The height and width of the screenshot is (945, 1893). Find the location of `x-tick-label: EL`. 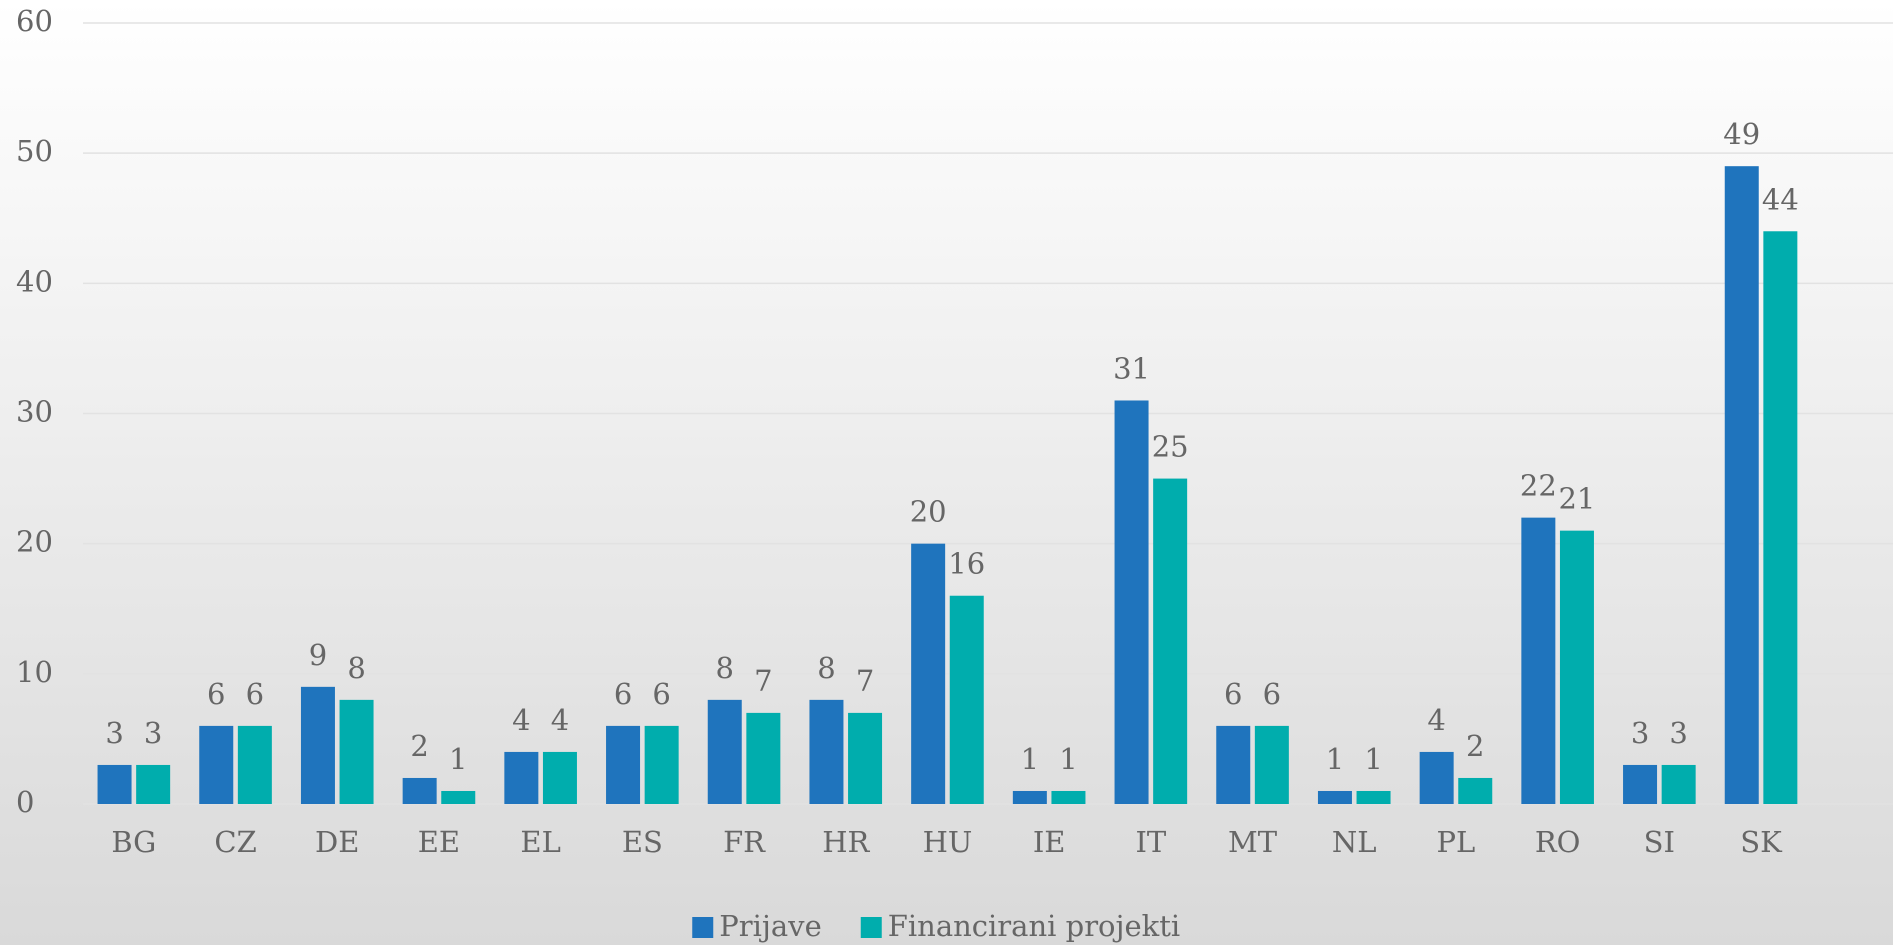

x-tick-label: EL is located at coordinates (540, 842).